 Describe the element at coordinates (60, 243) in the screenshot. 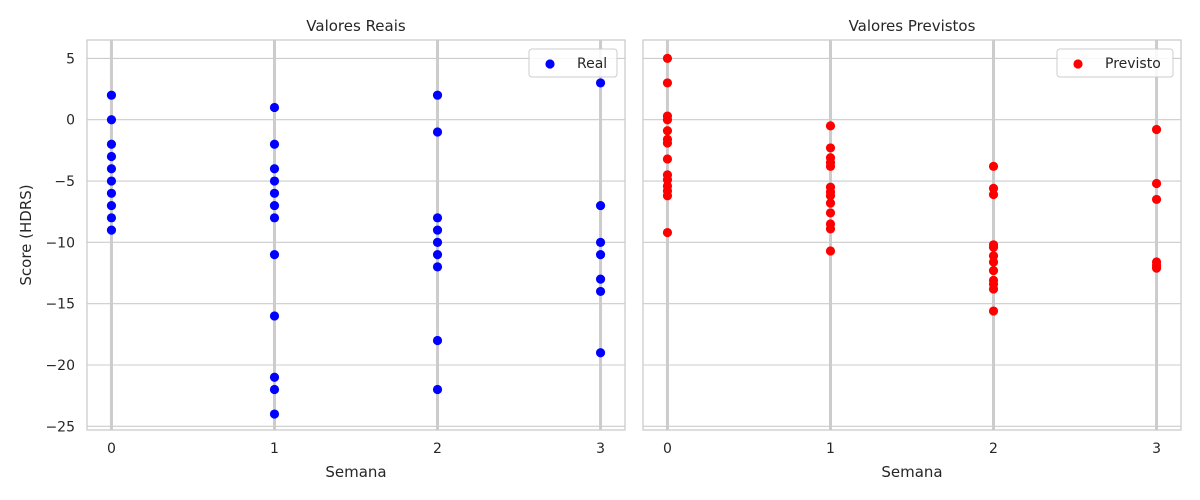

I see `y-tick-label: −10` at that location.